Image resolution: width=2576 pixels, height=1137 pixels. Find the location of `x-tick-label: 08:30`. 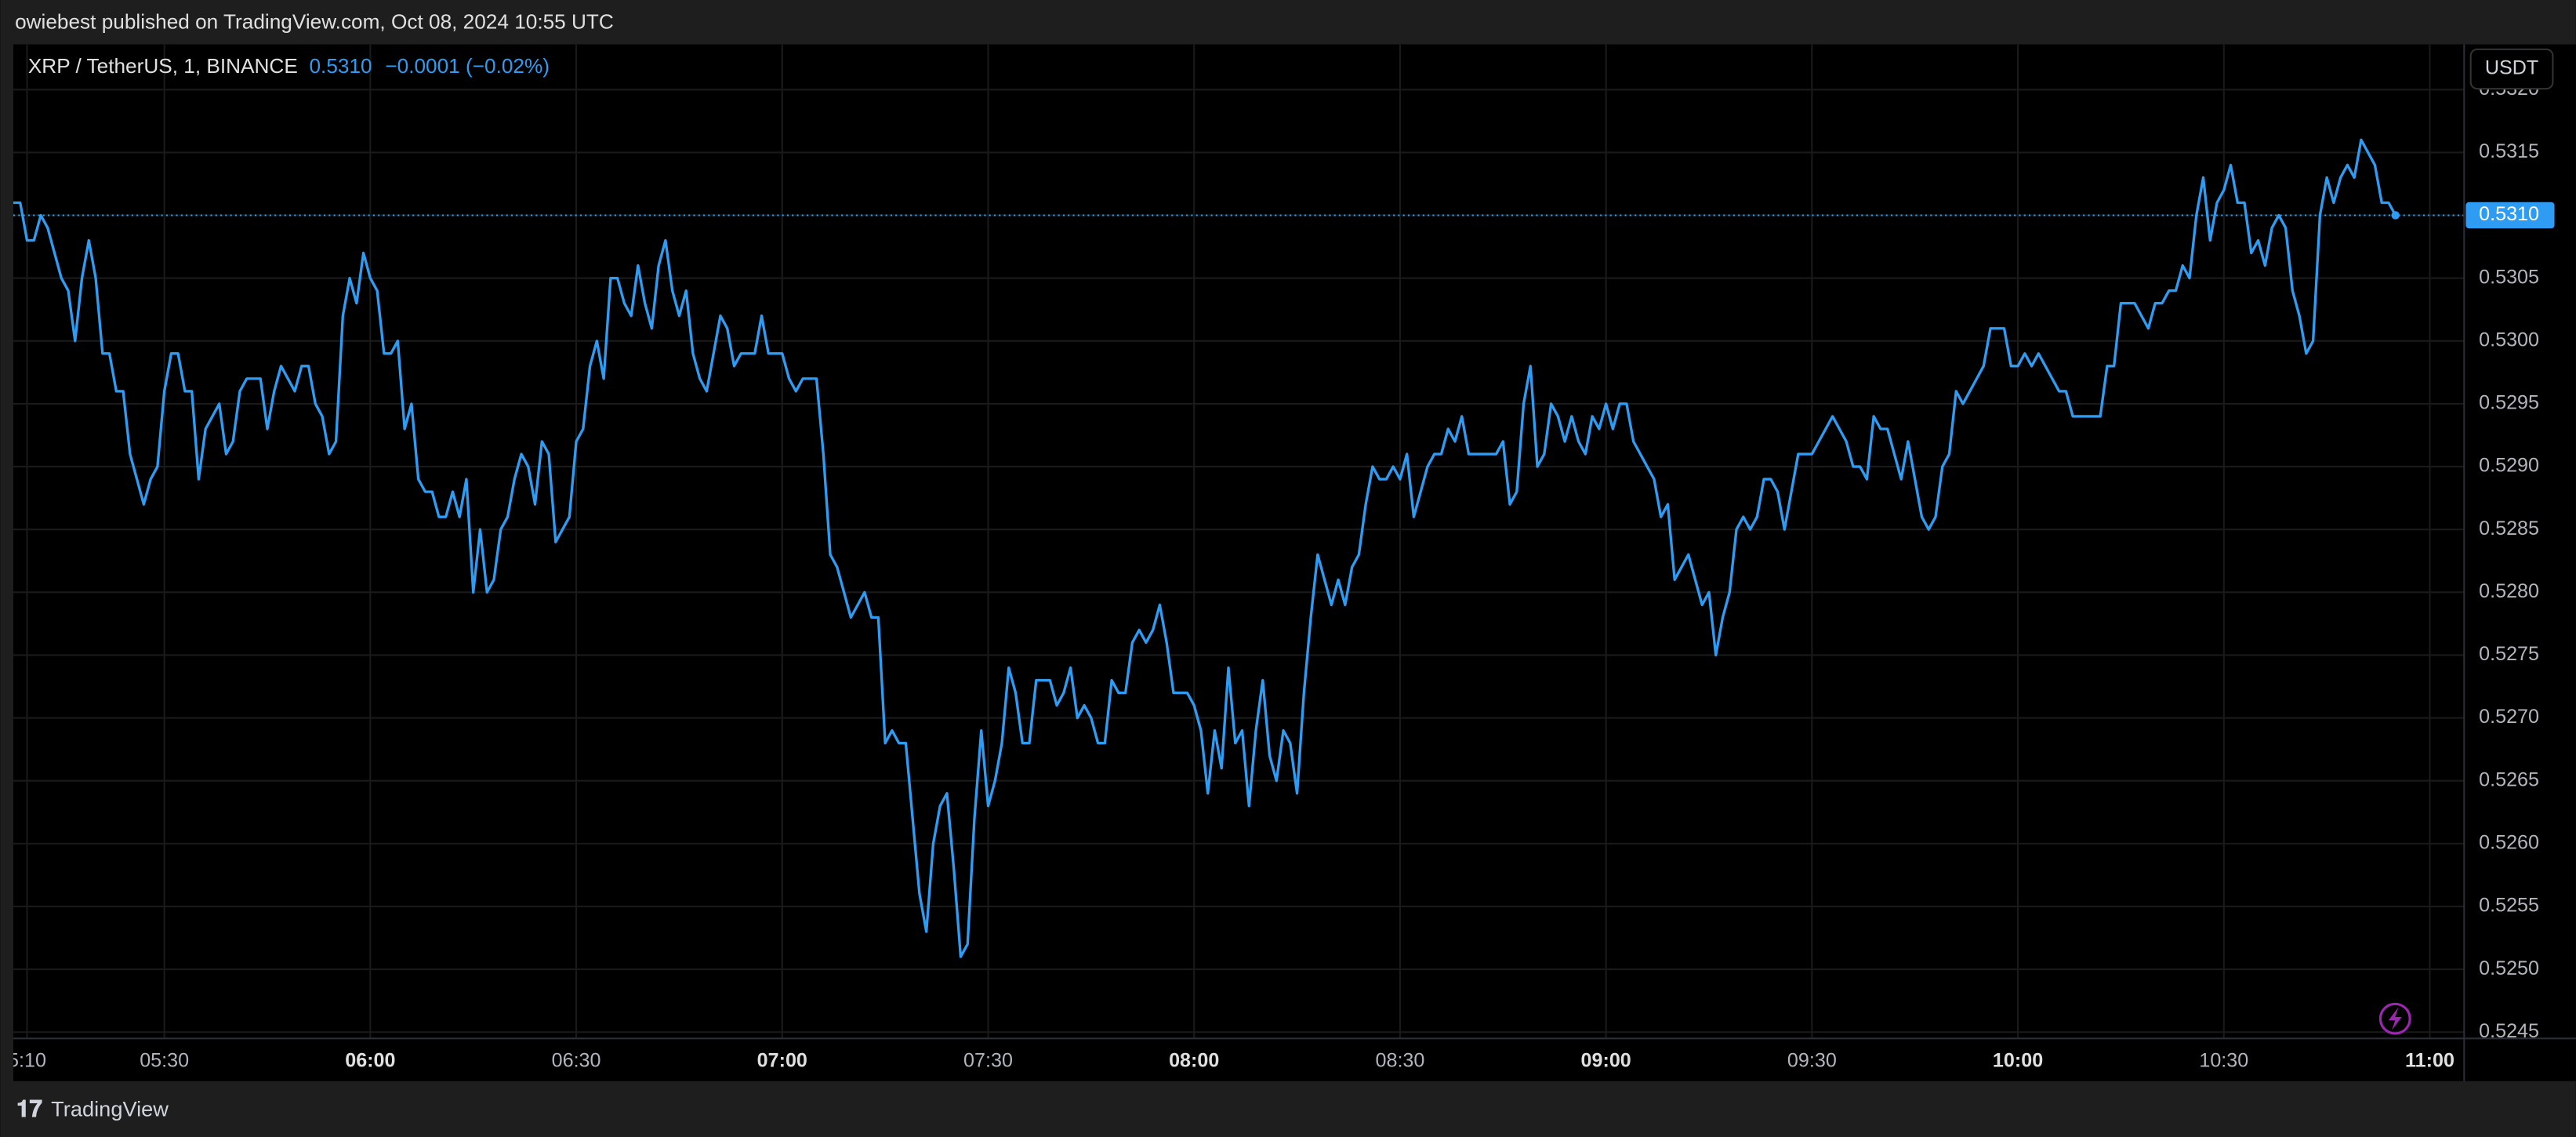

x-tick-label: 08:30 is located at coordinates (1400, 1060).